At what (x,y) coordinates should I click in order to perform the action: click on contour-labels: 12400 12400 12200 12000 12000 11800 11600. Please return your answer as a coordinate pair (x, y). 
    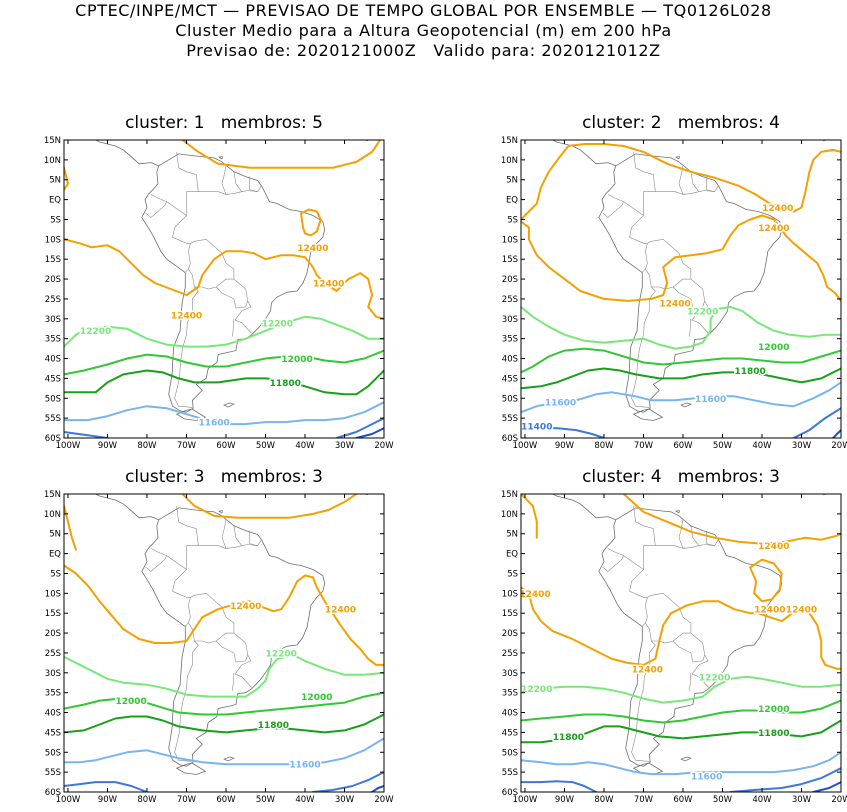
    Looking at the image, I should click on (236, 686).